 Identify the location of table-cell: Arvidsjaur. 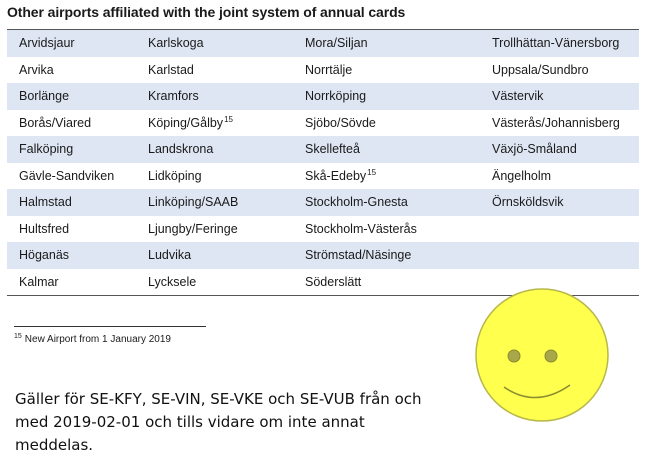
(47, 43).